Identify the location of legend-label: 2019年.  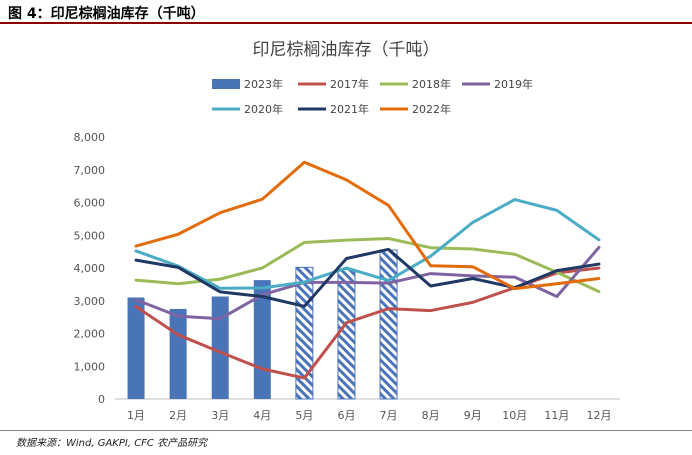
(513, 84).